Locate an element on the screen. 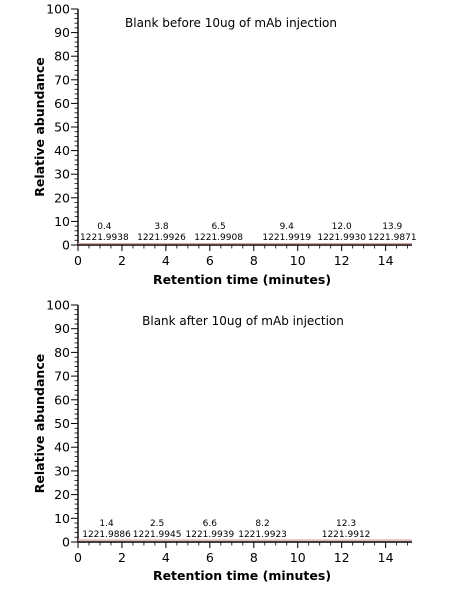  peak-rt-label: 6.6 is located at coordinates (210, 524).